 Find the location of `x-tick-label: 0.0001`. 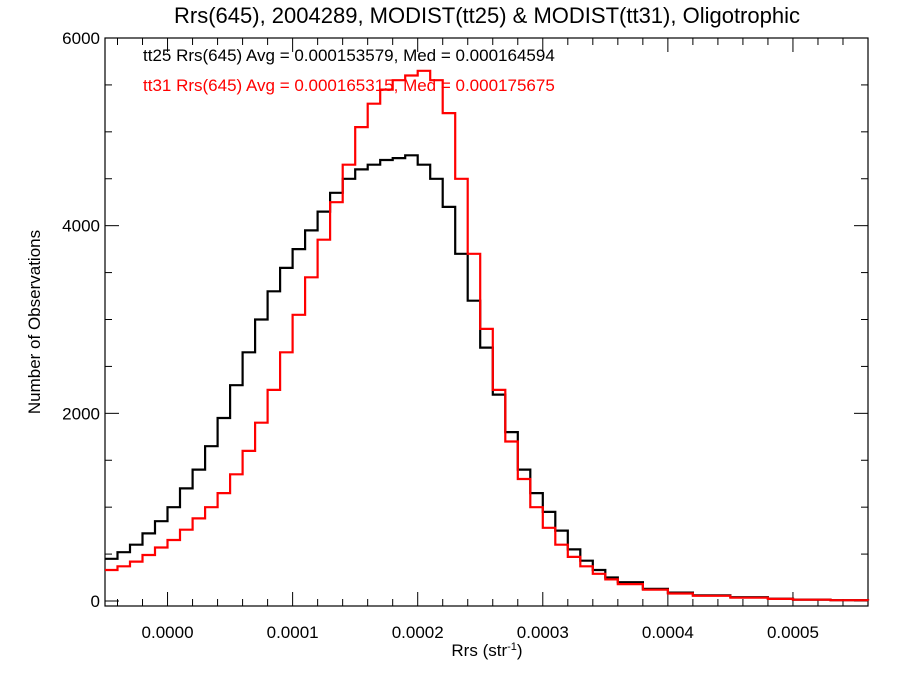

x-tick-label: 0.0001 is located at coordinates (293, 632).